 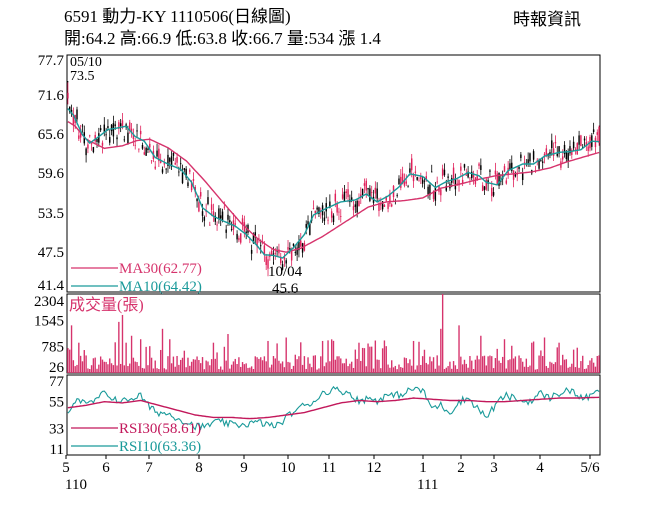 I want to click on chart-title: 6591 動力-KY 1110506(日線圖), so click(x=177, y=16).